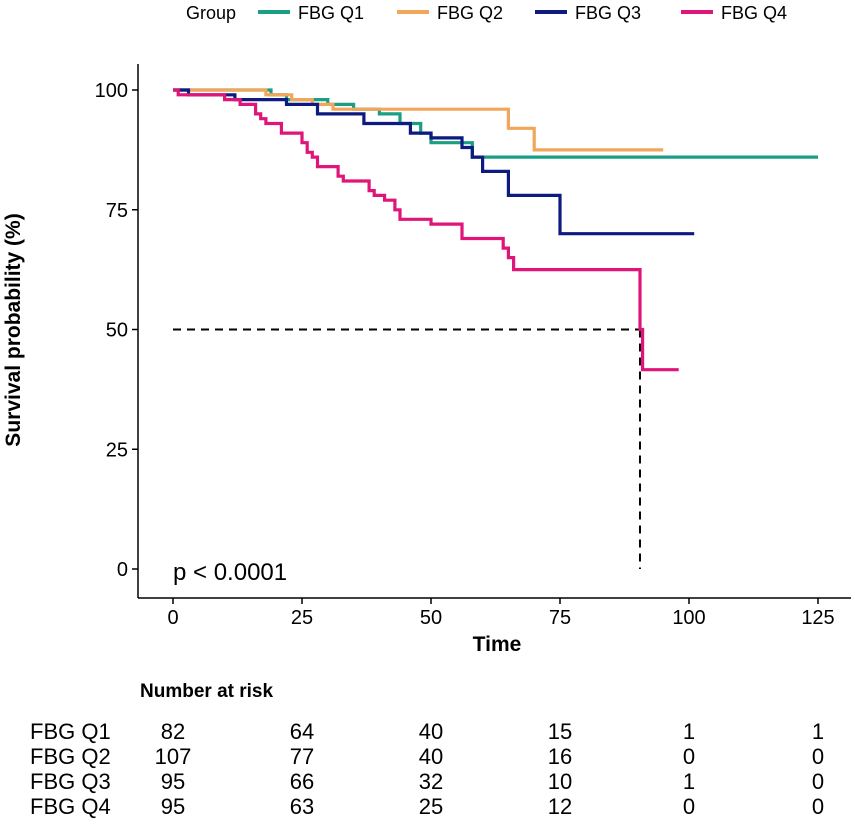 The image size is (855, 825). I want to click on risk-count-q3-t0: 95, so click(173, 781).